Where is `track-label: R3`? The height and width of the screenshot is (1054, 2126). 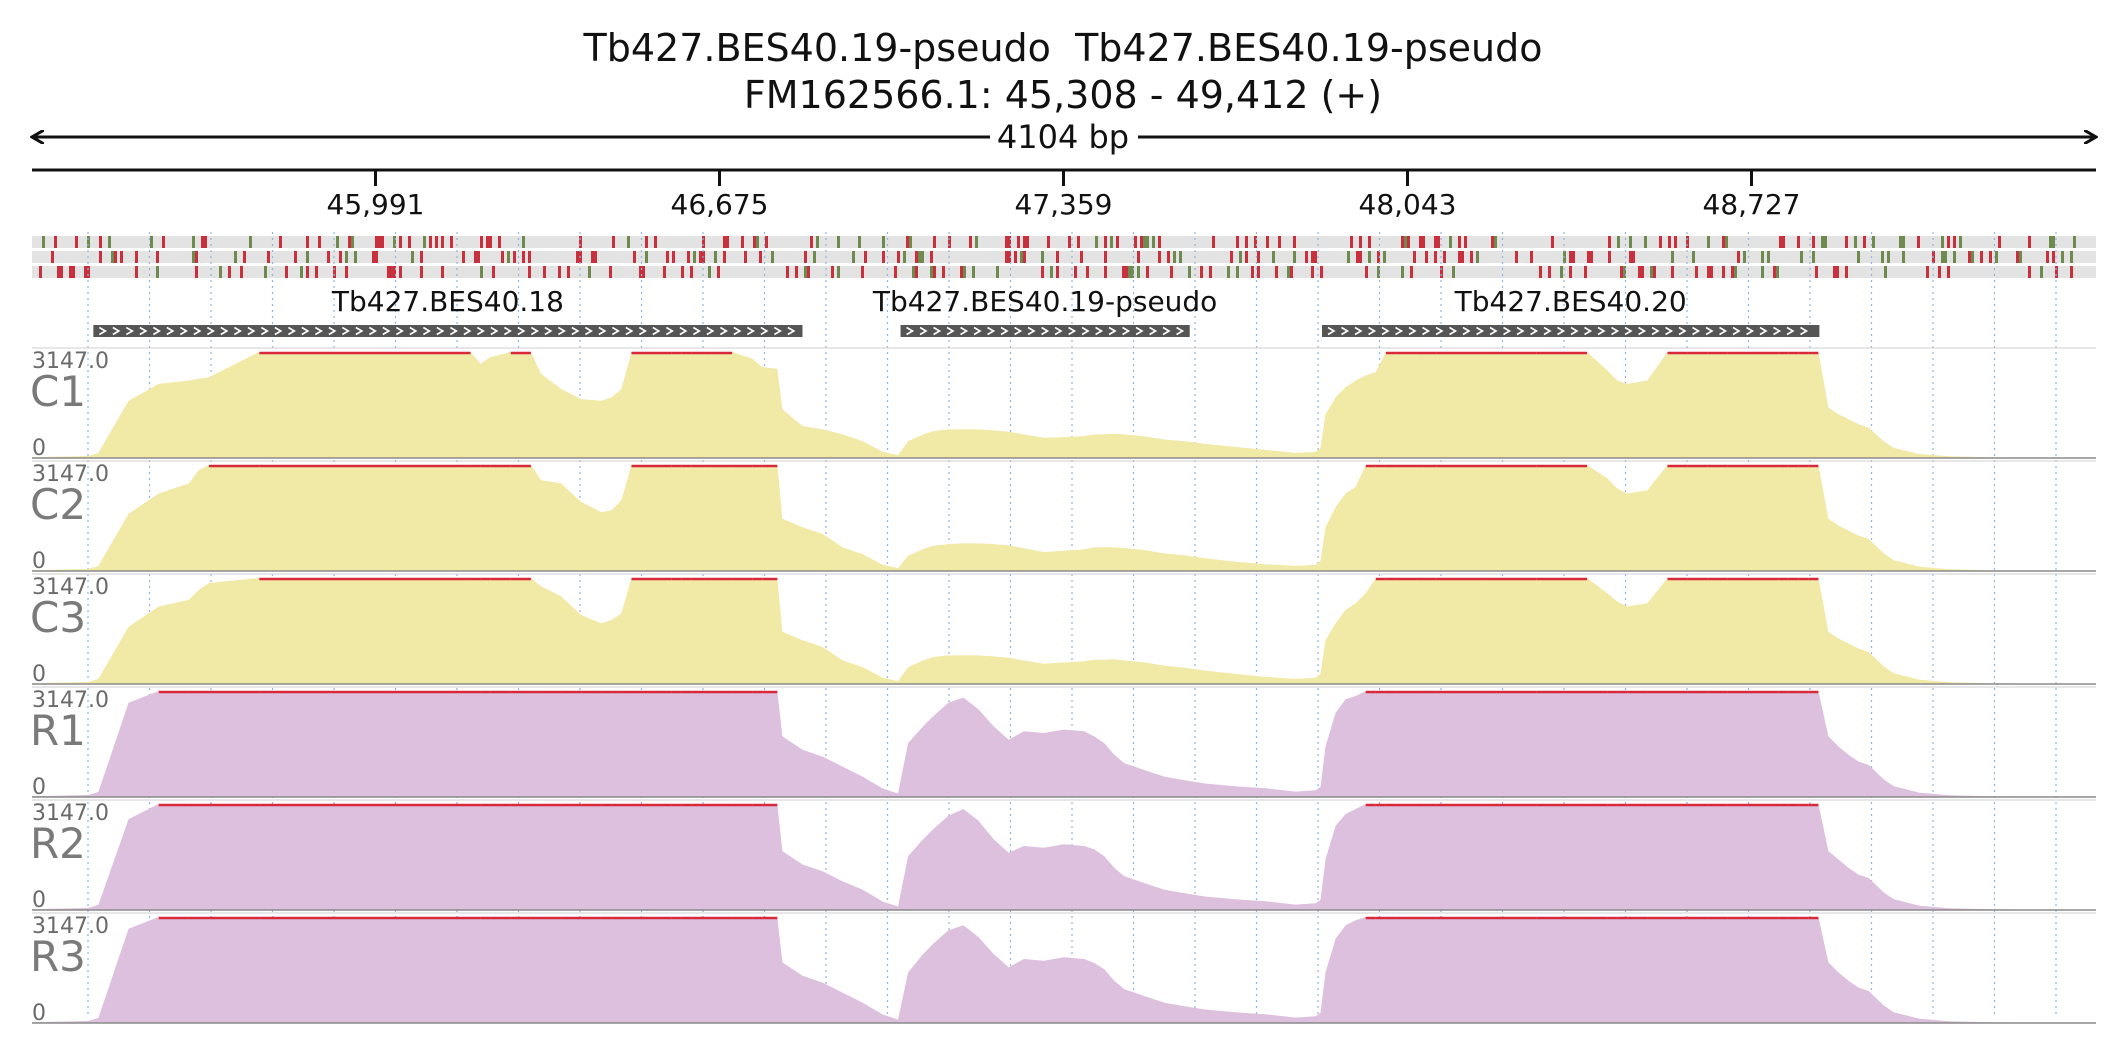
track-label: R3 is located at coordinates (58, 956).